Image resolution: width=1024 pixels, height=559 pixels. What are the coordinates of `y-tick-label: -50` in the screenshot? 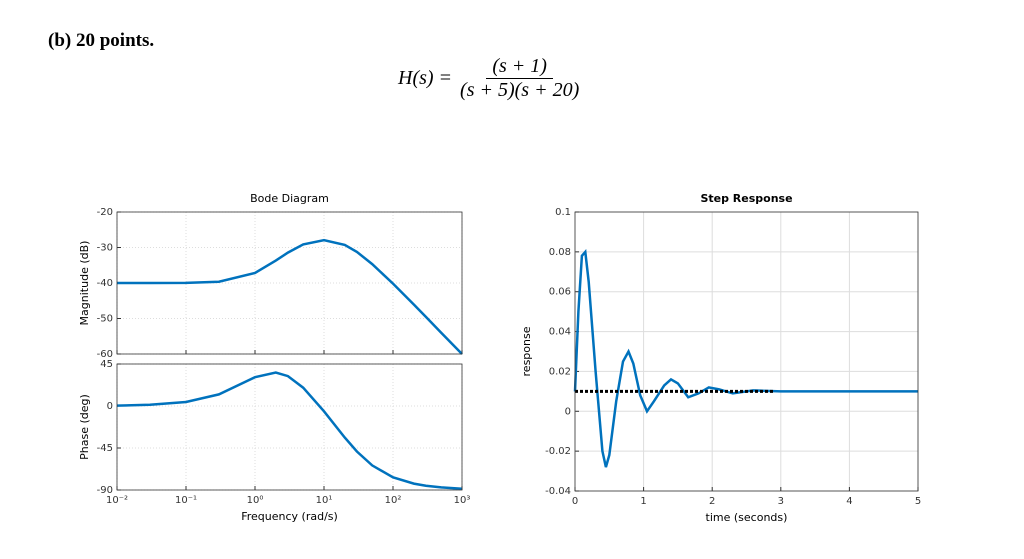 It's located at (105, 319).